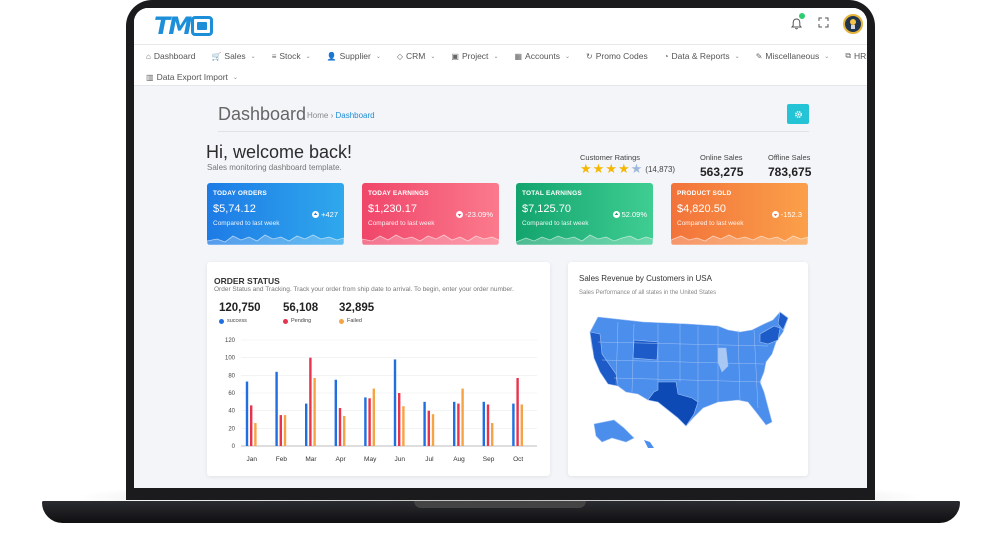 The width and height of the screenshot is (1000, 539). What do you see at coordinates (341, 115) in the screenshot?
I see `breadcrumb: Home › Dashboard` at bounding box center [341, 115].